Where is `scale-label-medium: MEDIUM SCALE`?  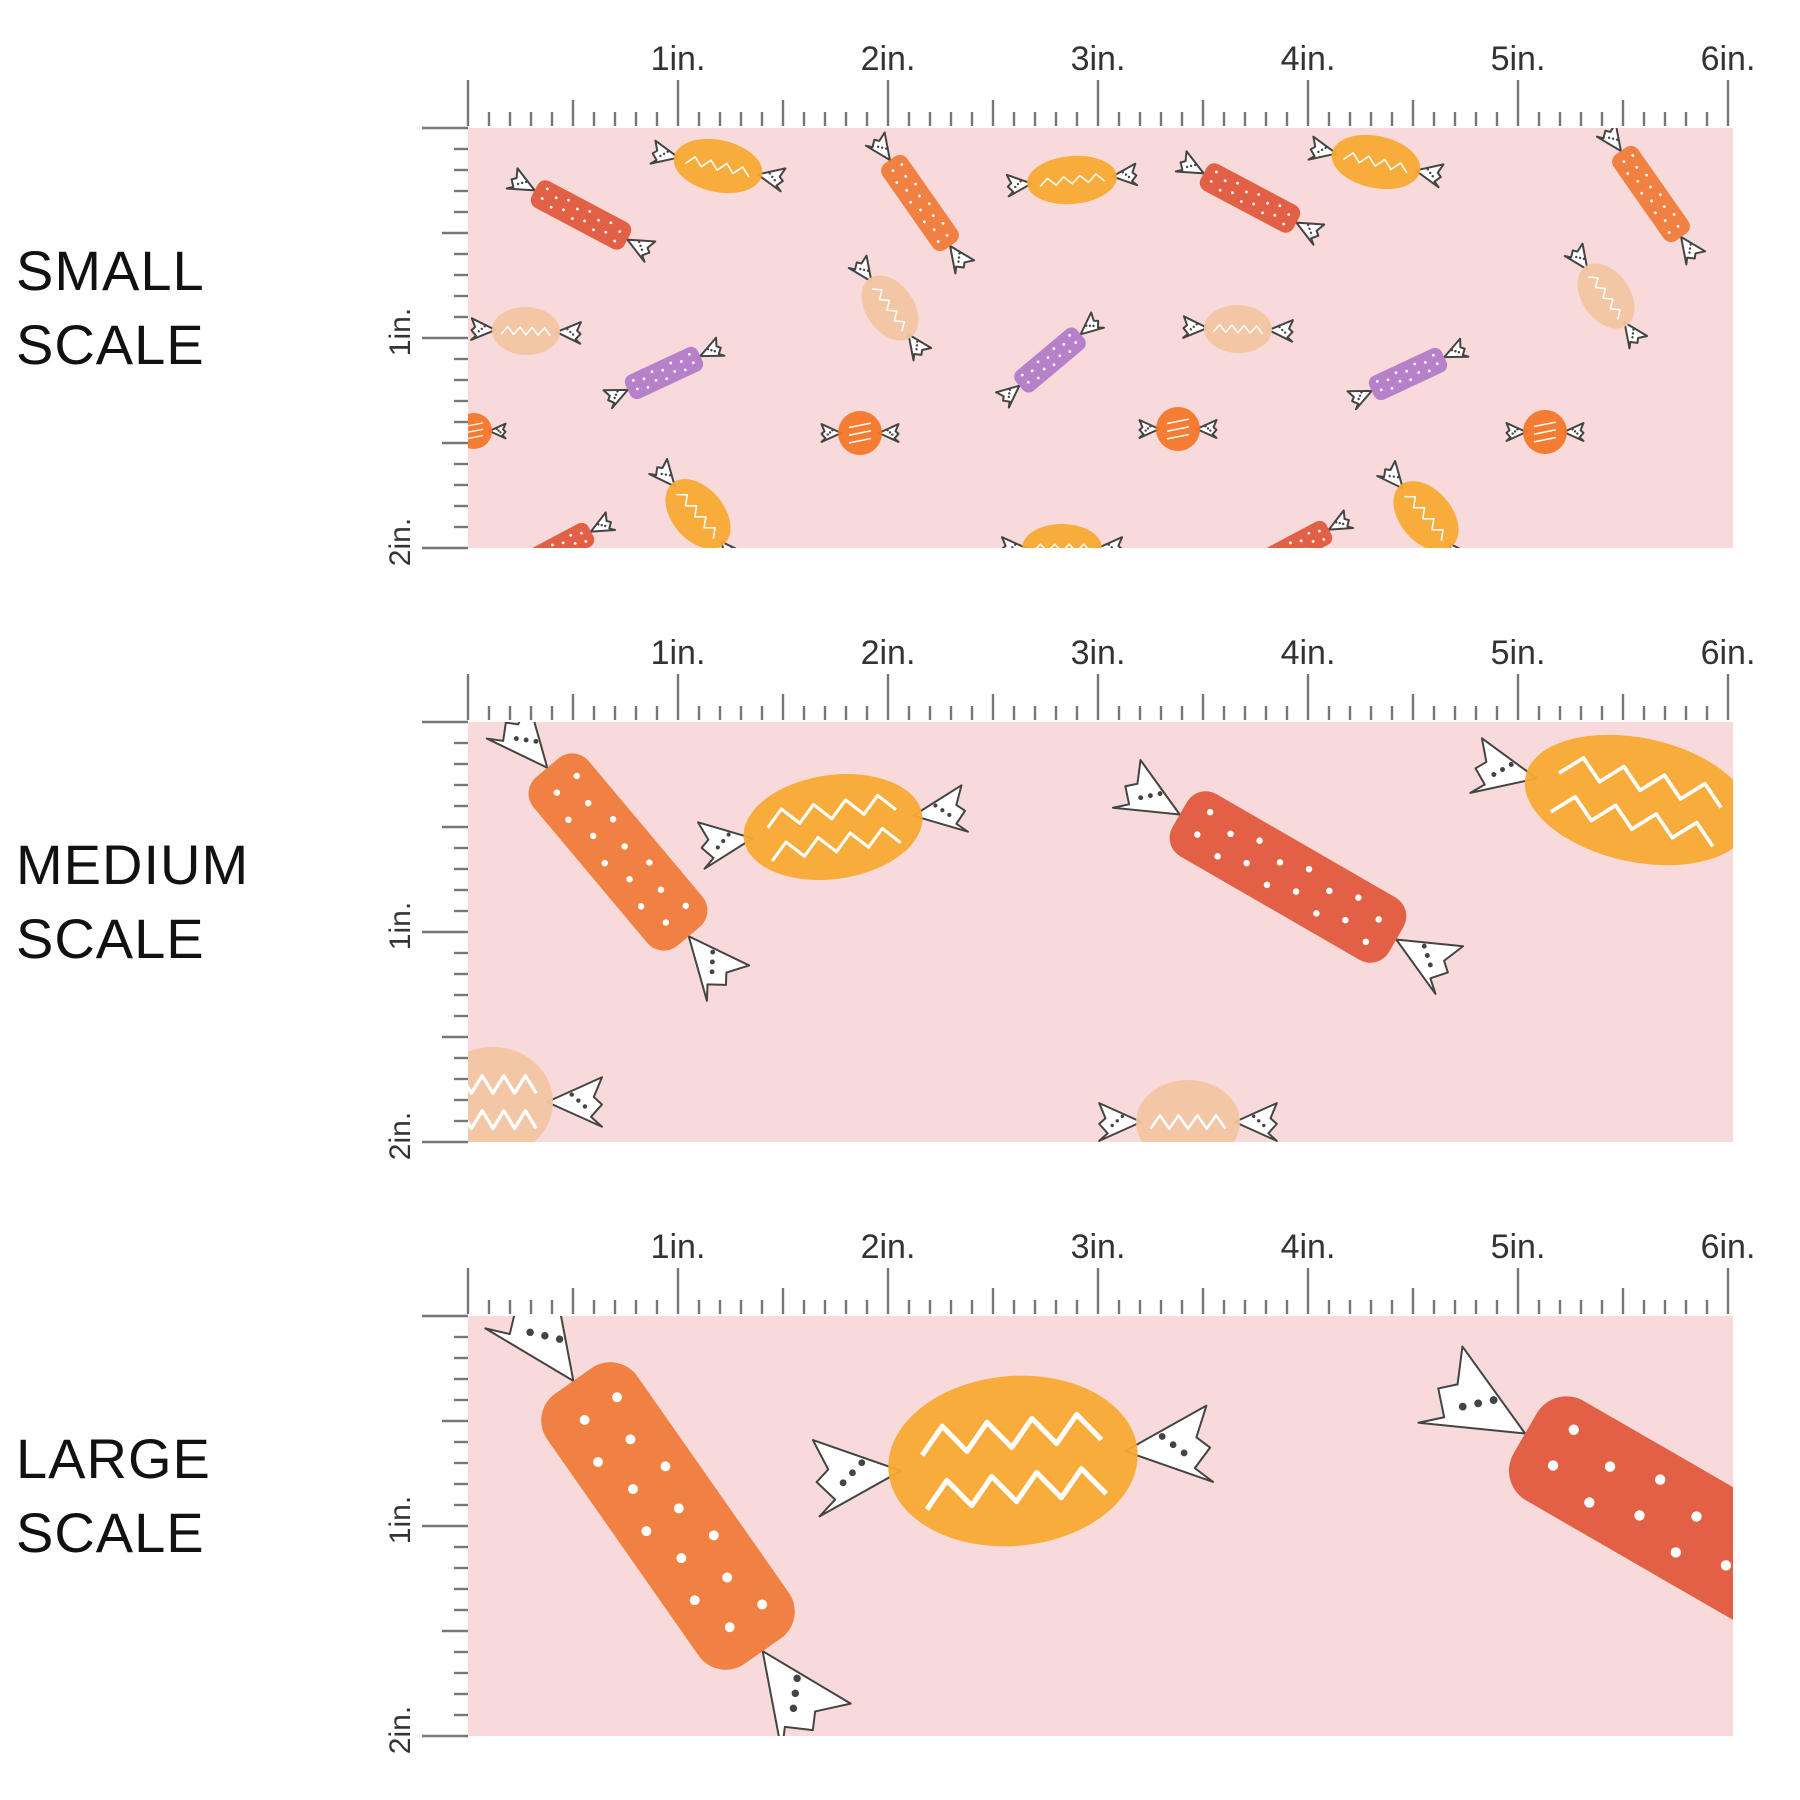
scale-label-medium: MEDIUM SCALE is located at coordinates (132, 902).